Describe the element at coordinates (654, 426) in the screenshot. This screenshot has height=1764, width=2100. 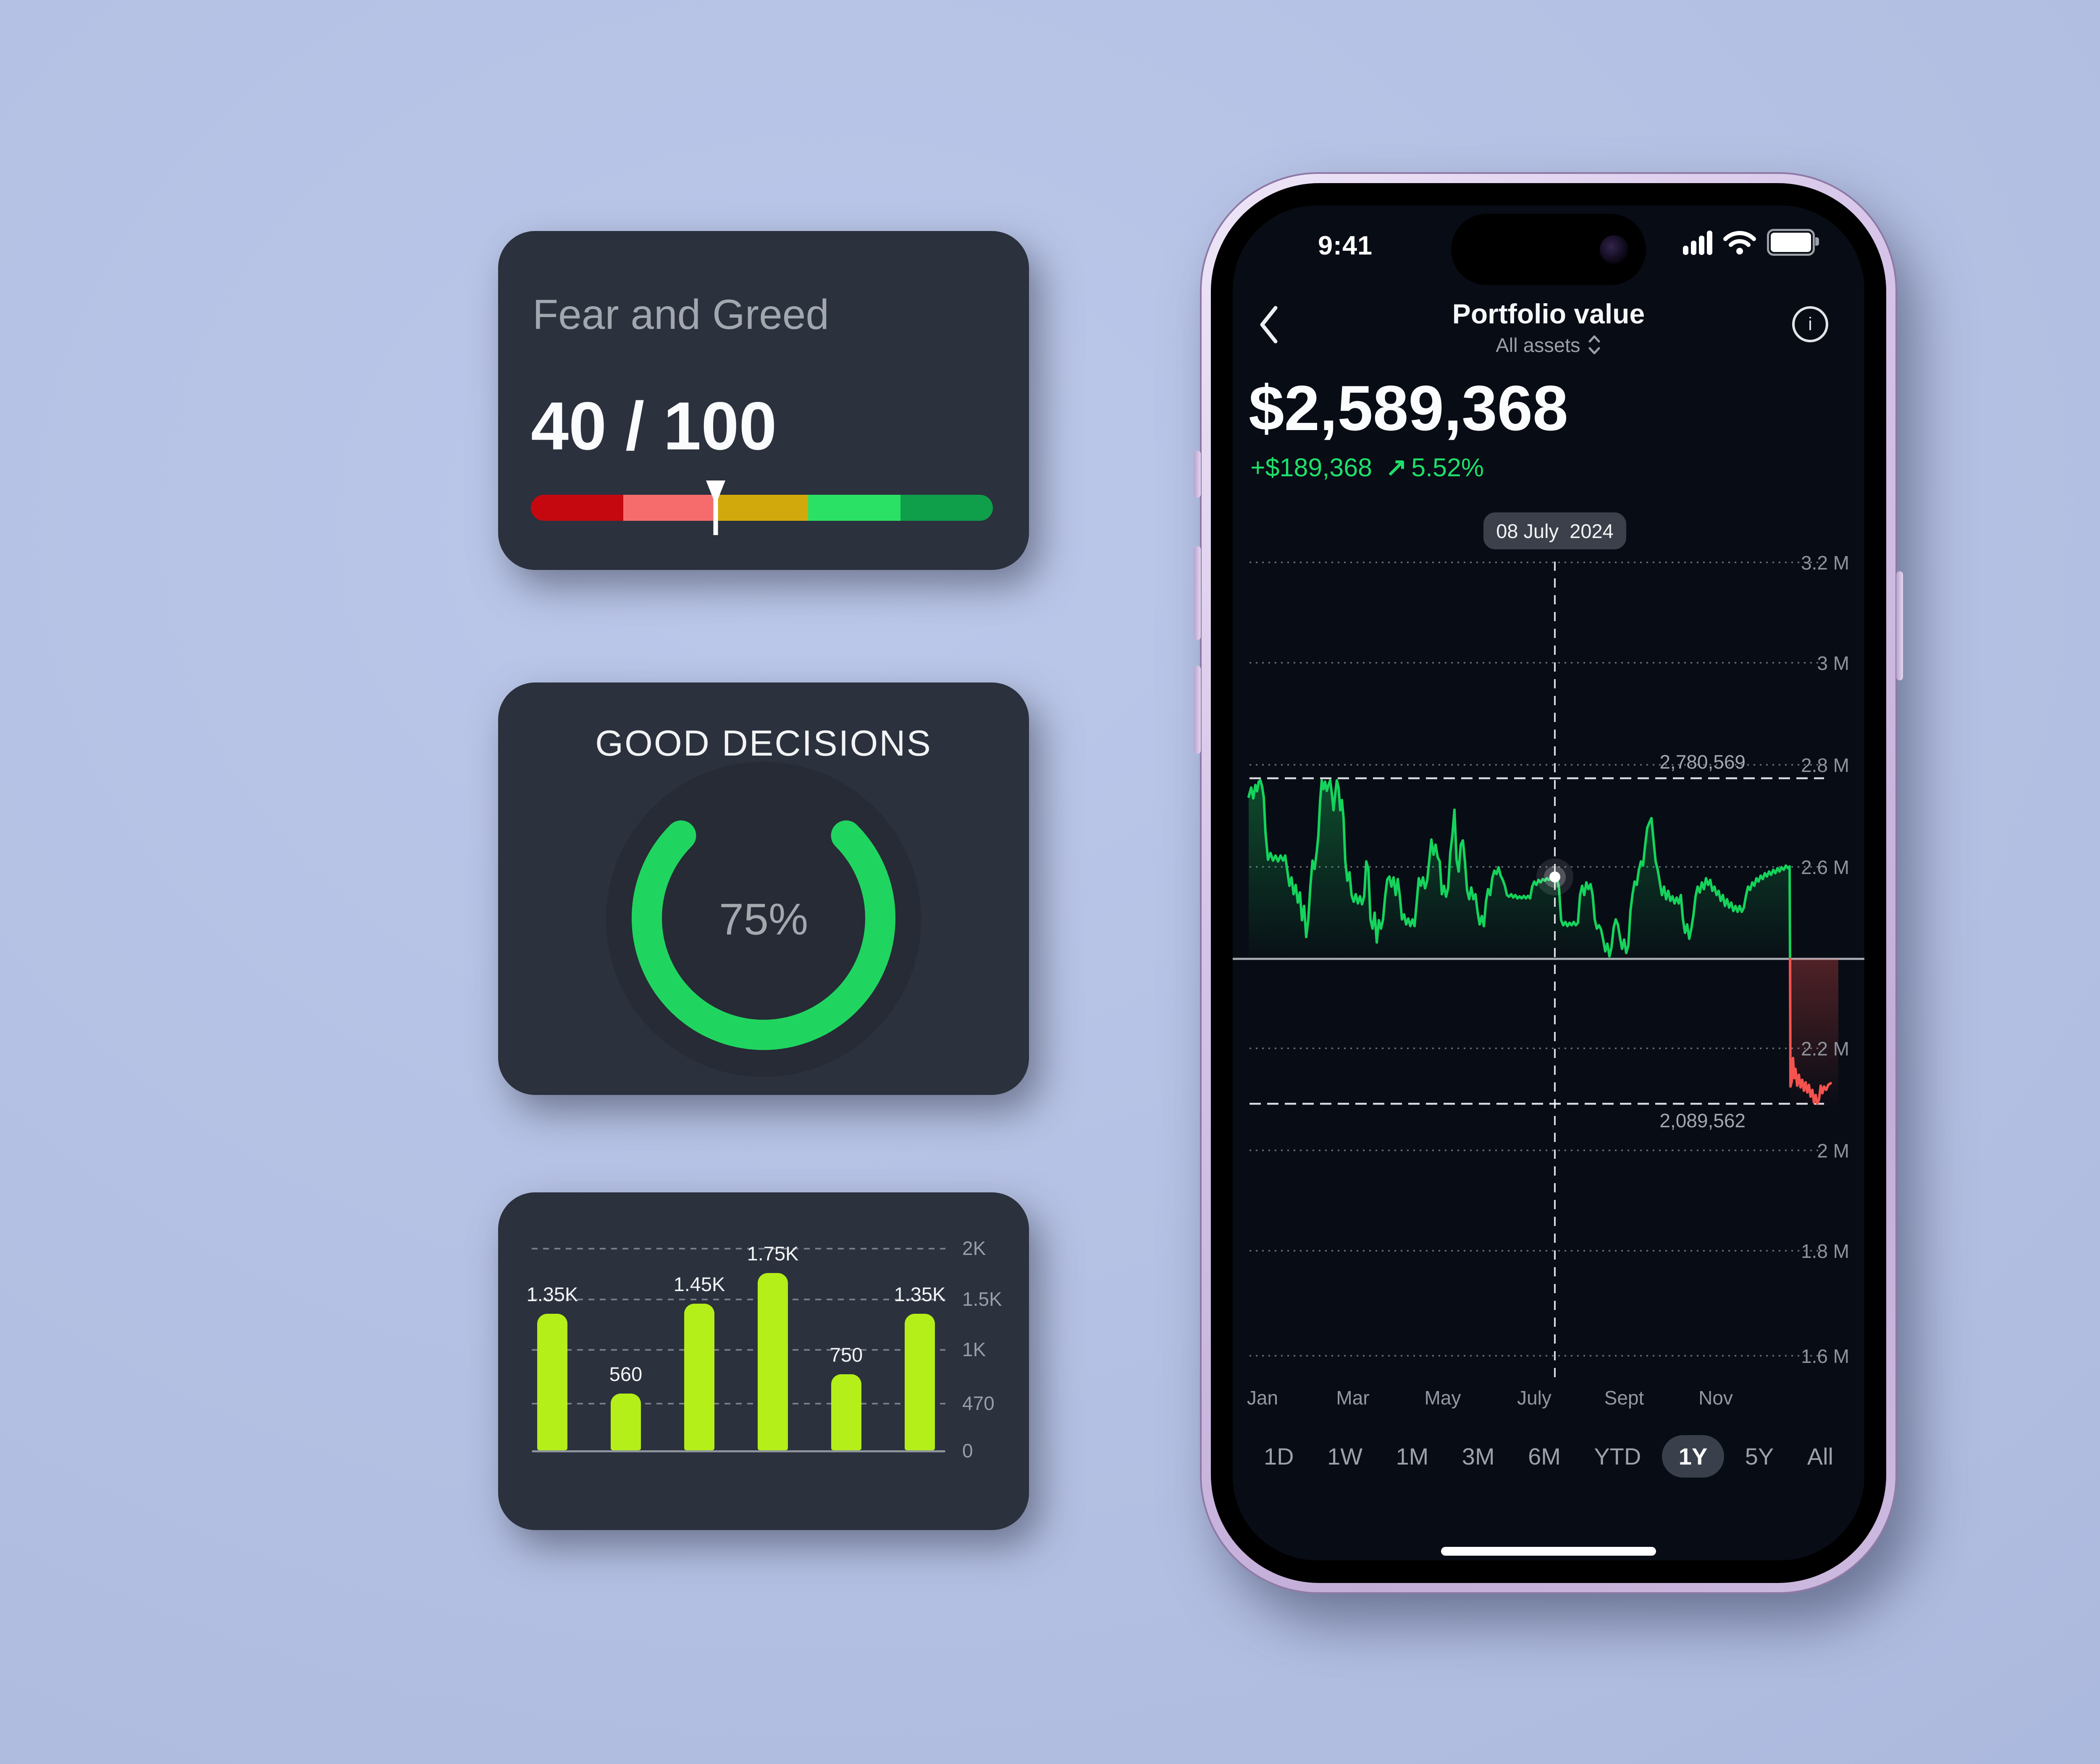
I see `fear-greed-score: 40 / 100` at that location.